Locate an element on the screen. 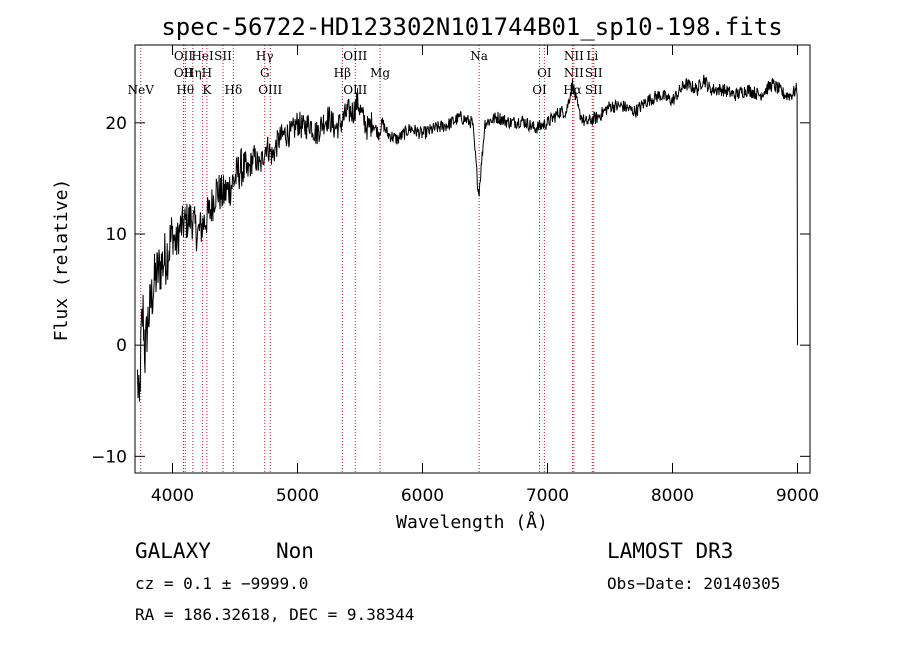  x-tick-label: 9000 is located at coordinates (797, 496).